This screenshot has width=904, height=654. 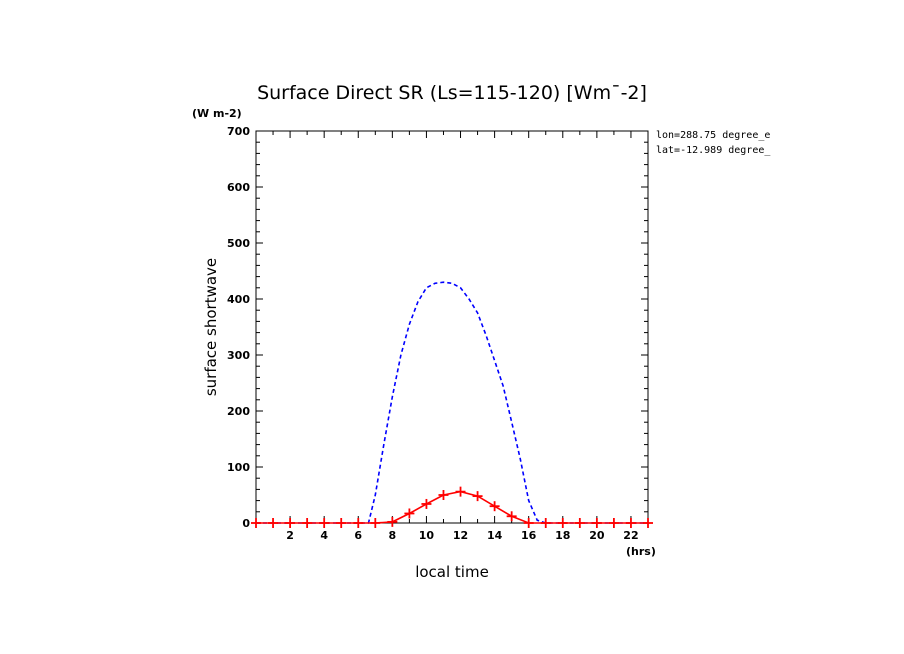 What do you see at coordinates (495, 535) in the screenshot?
I see `x-tick-label: 14` at bounding box center [495, 535].